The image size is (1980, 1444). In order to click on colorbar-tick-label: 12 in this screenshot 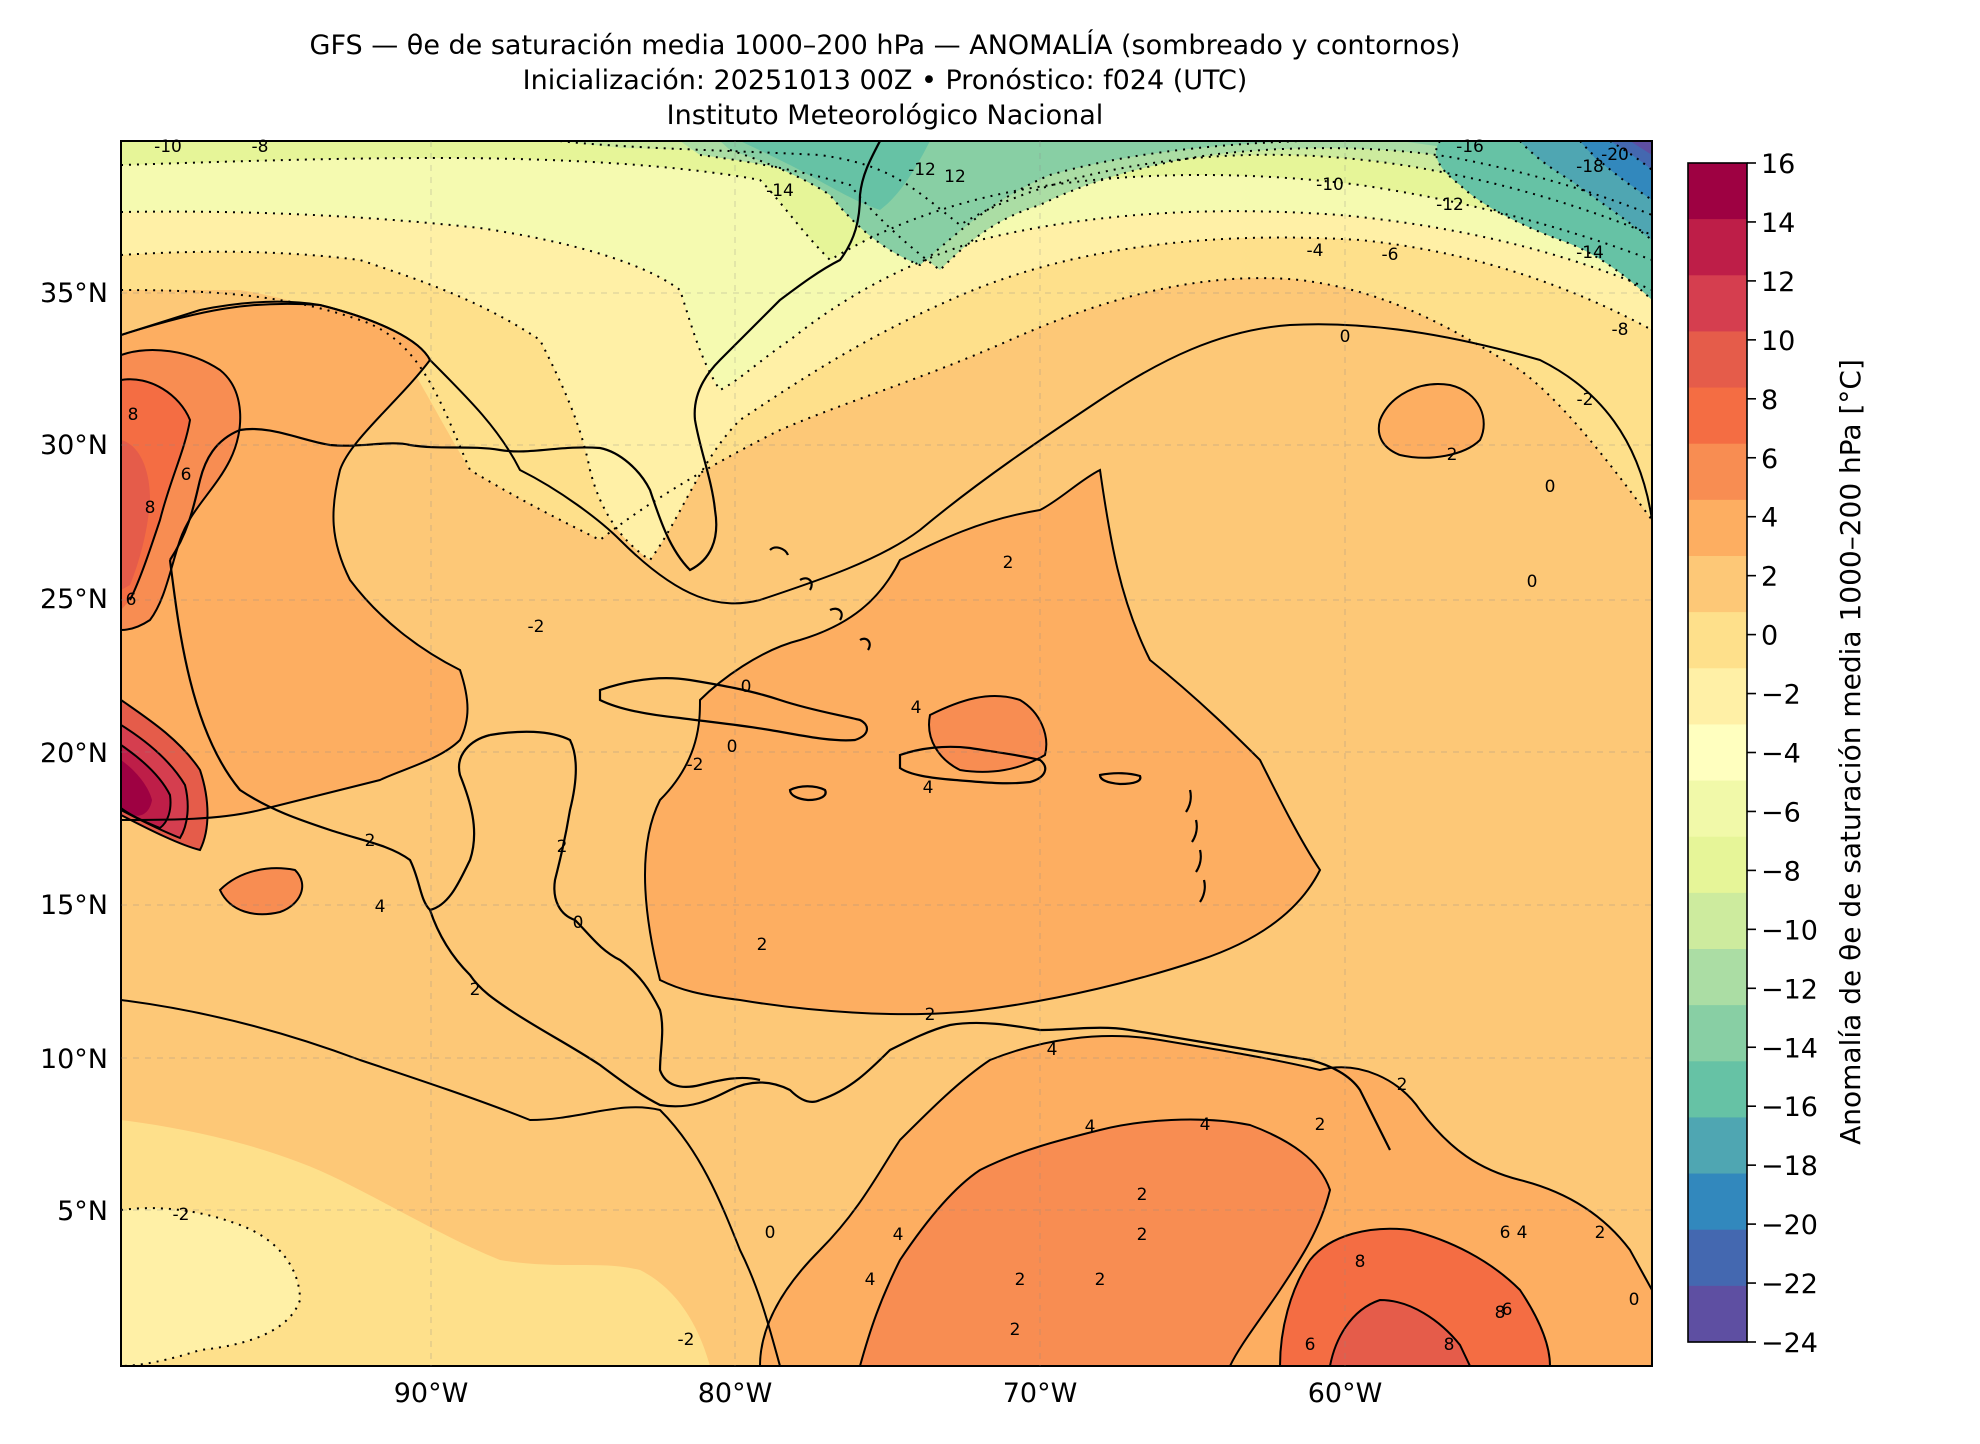, I will do `click(1778, 282)`.